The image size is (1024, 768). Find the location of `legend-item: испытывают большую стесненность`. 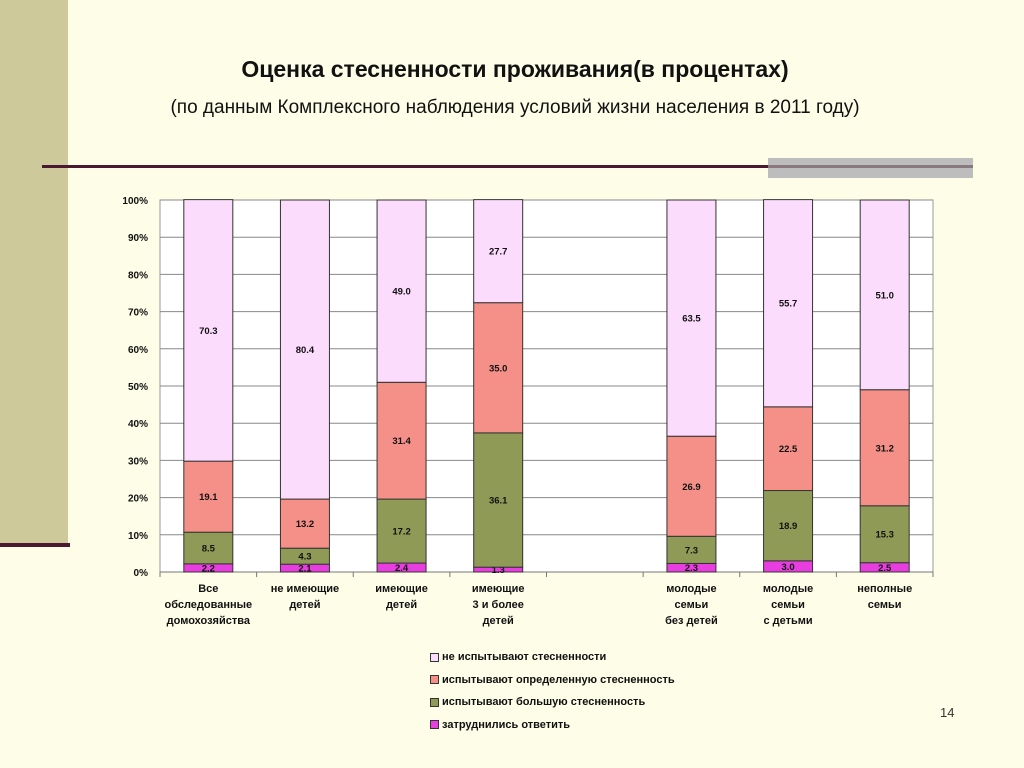

legend-item: испытывают большую стесненность is located at coordinates (552, 702).